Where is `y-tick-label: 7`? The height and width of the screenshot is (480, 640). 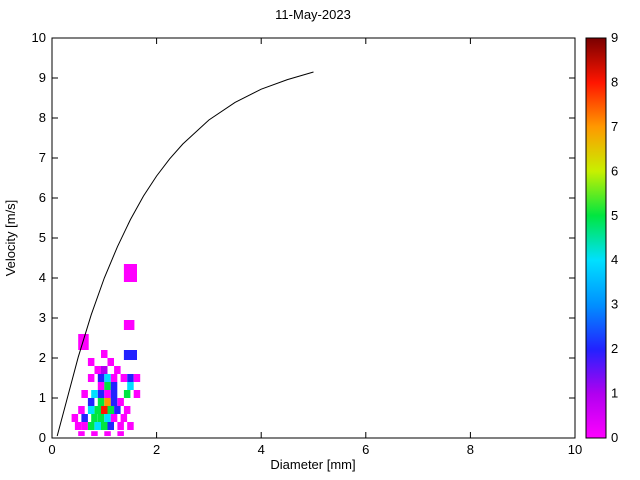 y-tick-label: 7 is located at coordinates (42, 157).